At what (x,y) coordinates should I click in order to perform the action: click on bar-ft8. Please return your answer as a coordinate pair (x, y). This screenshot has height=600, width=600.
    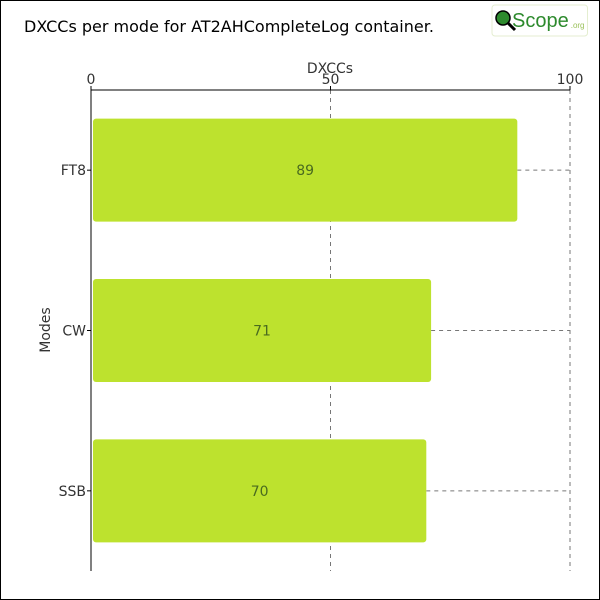
    Looking at the image, I should click on (305, 170).